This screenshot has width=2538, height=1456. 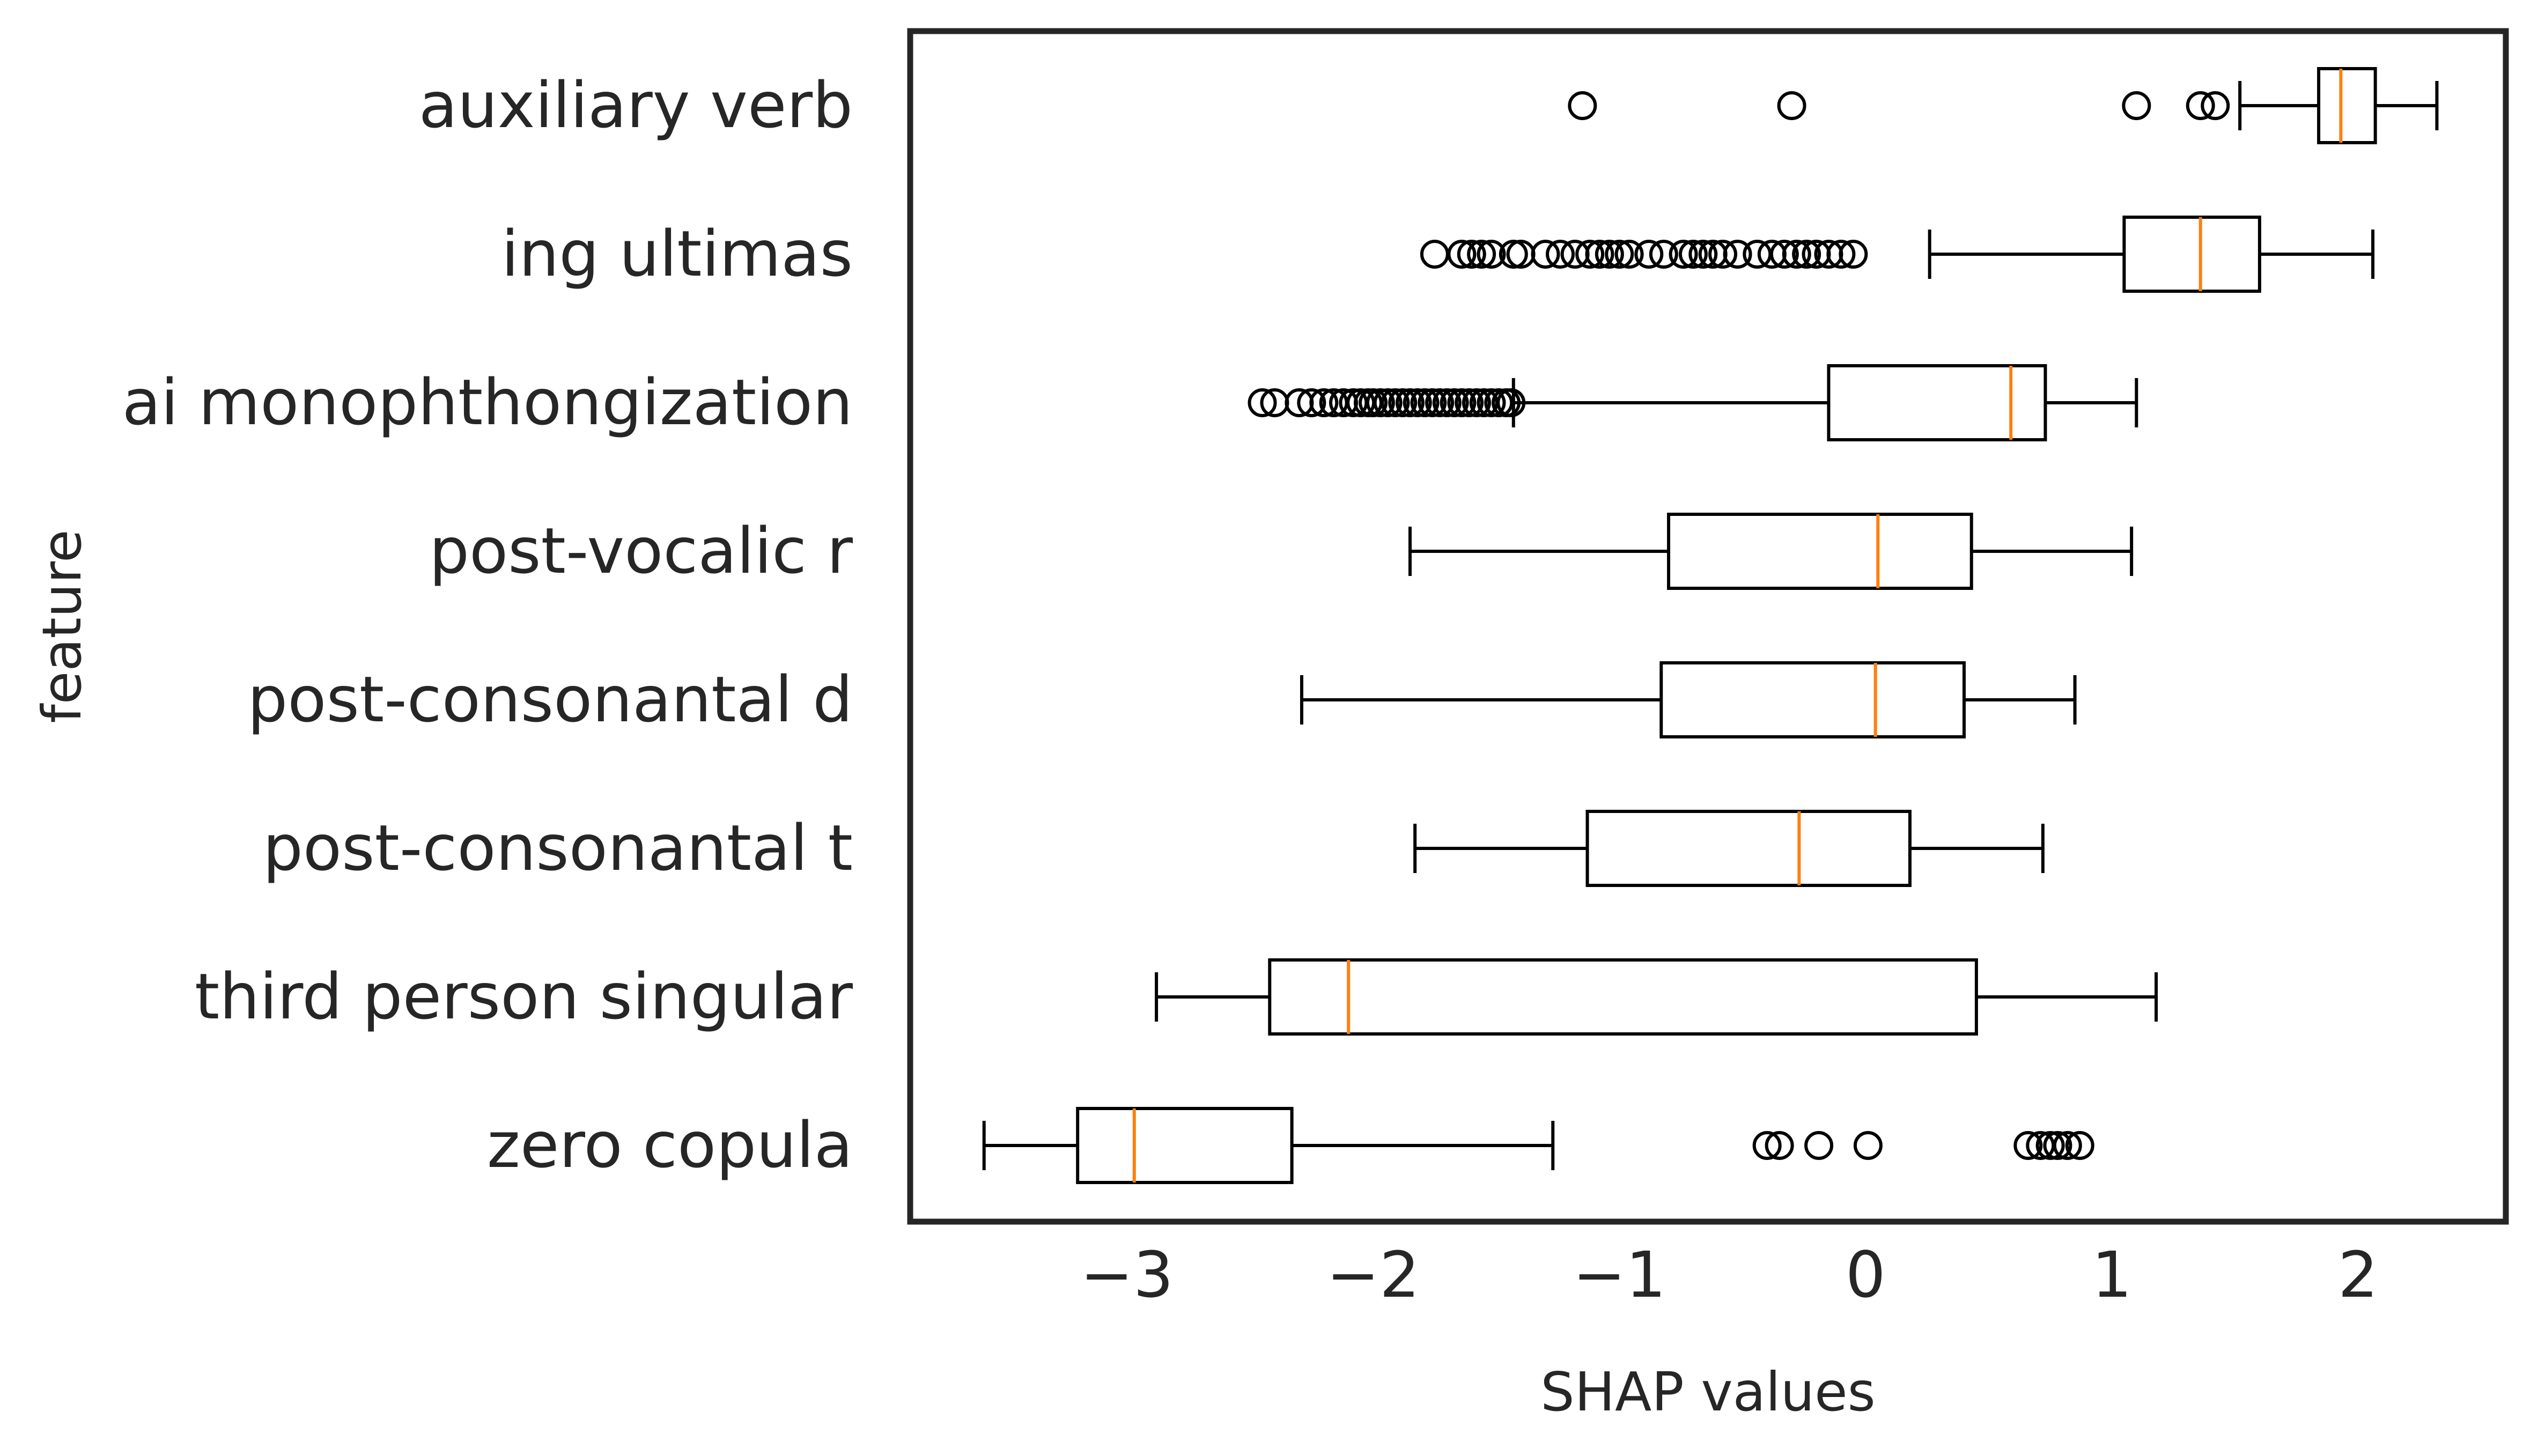 What do you see at coordinates (1707, 1392) in the screenshot?
I see `x-axis-title: SHAP values` at bounding box center [1707, 1392].